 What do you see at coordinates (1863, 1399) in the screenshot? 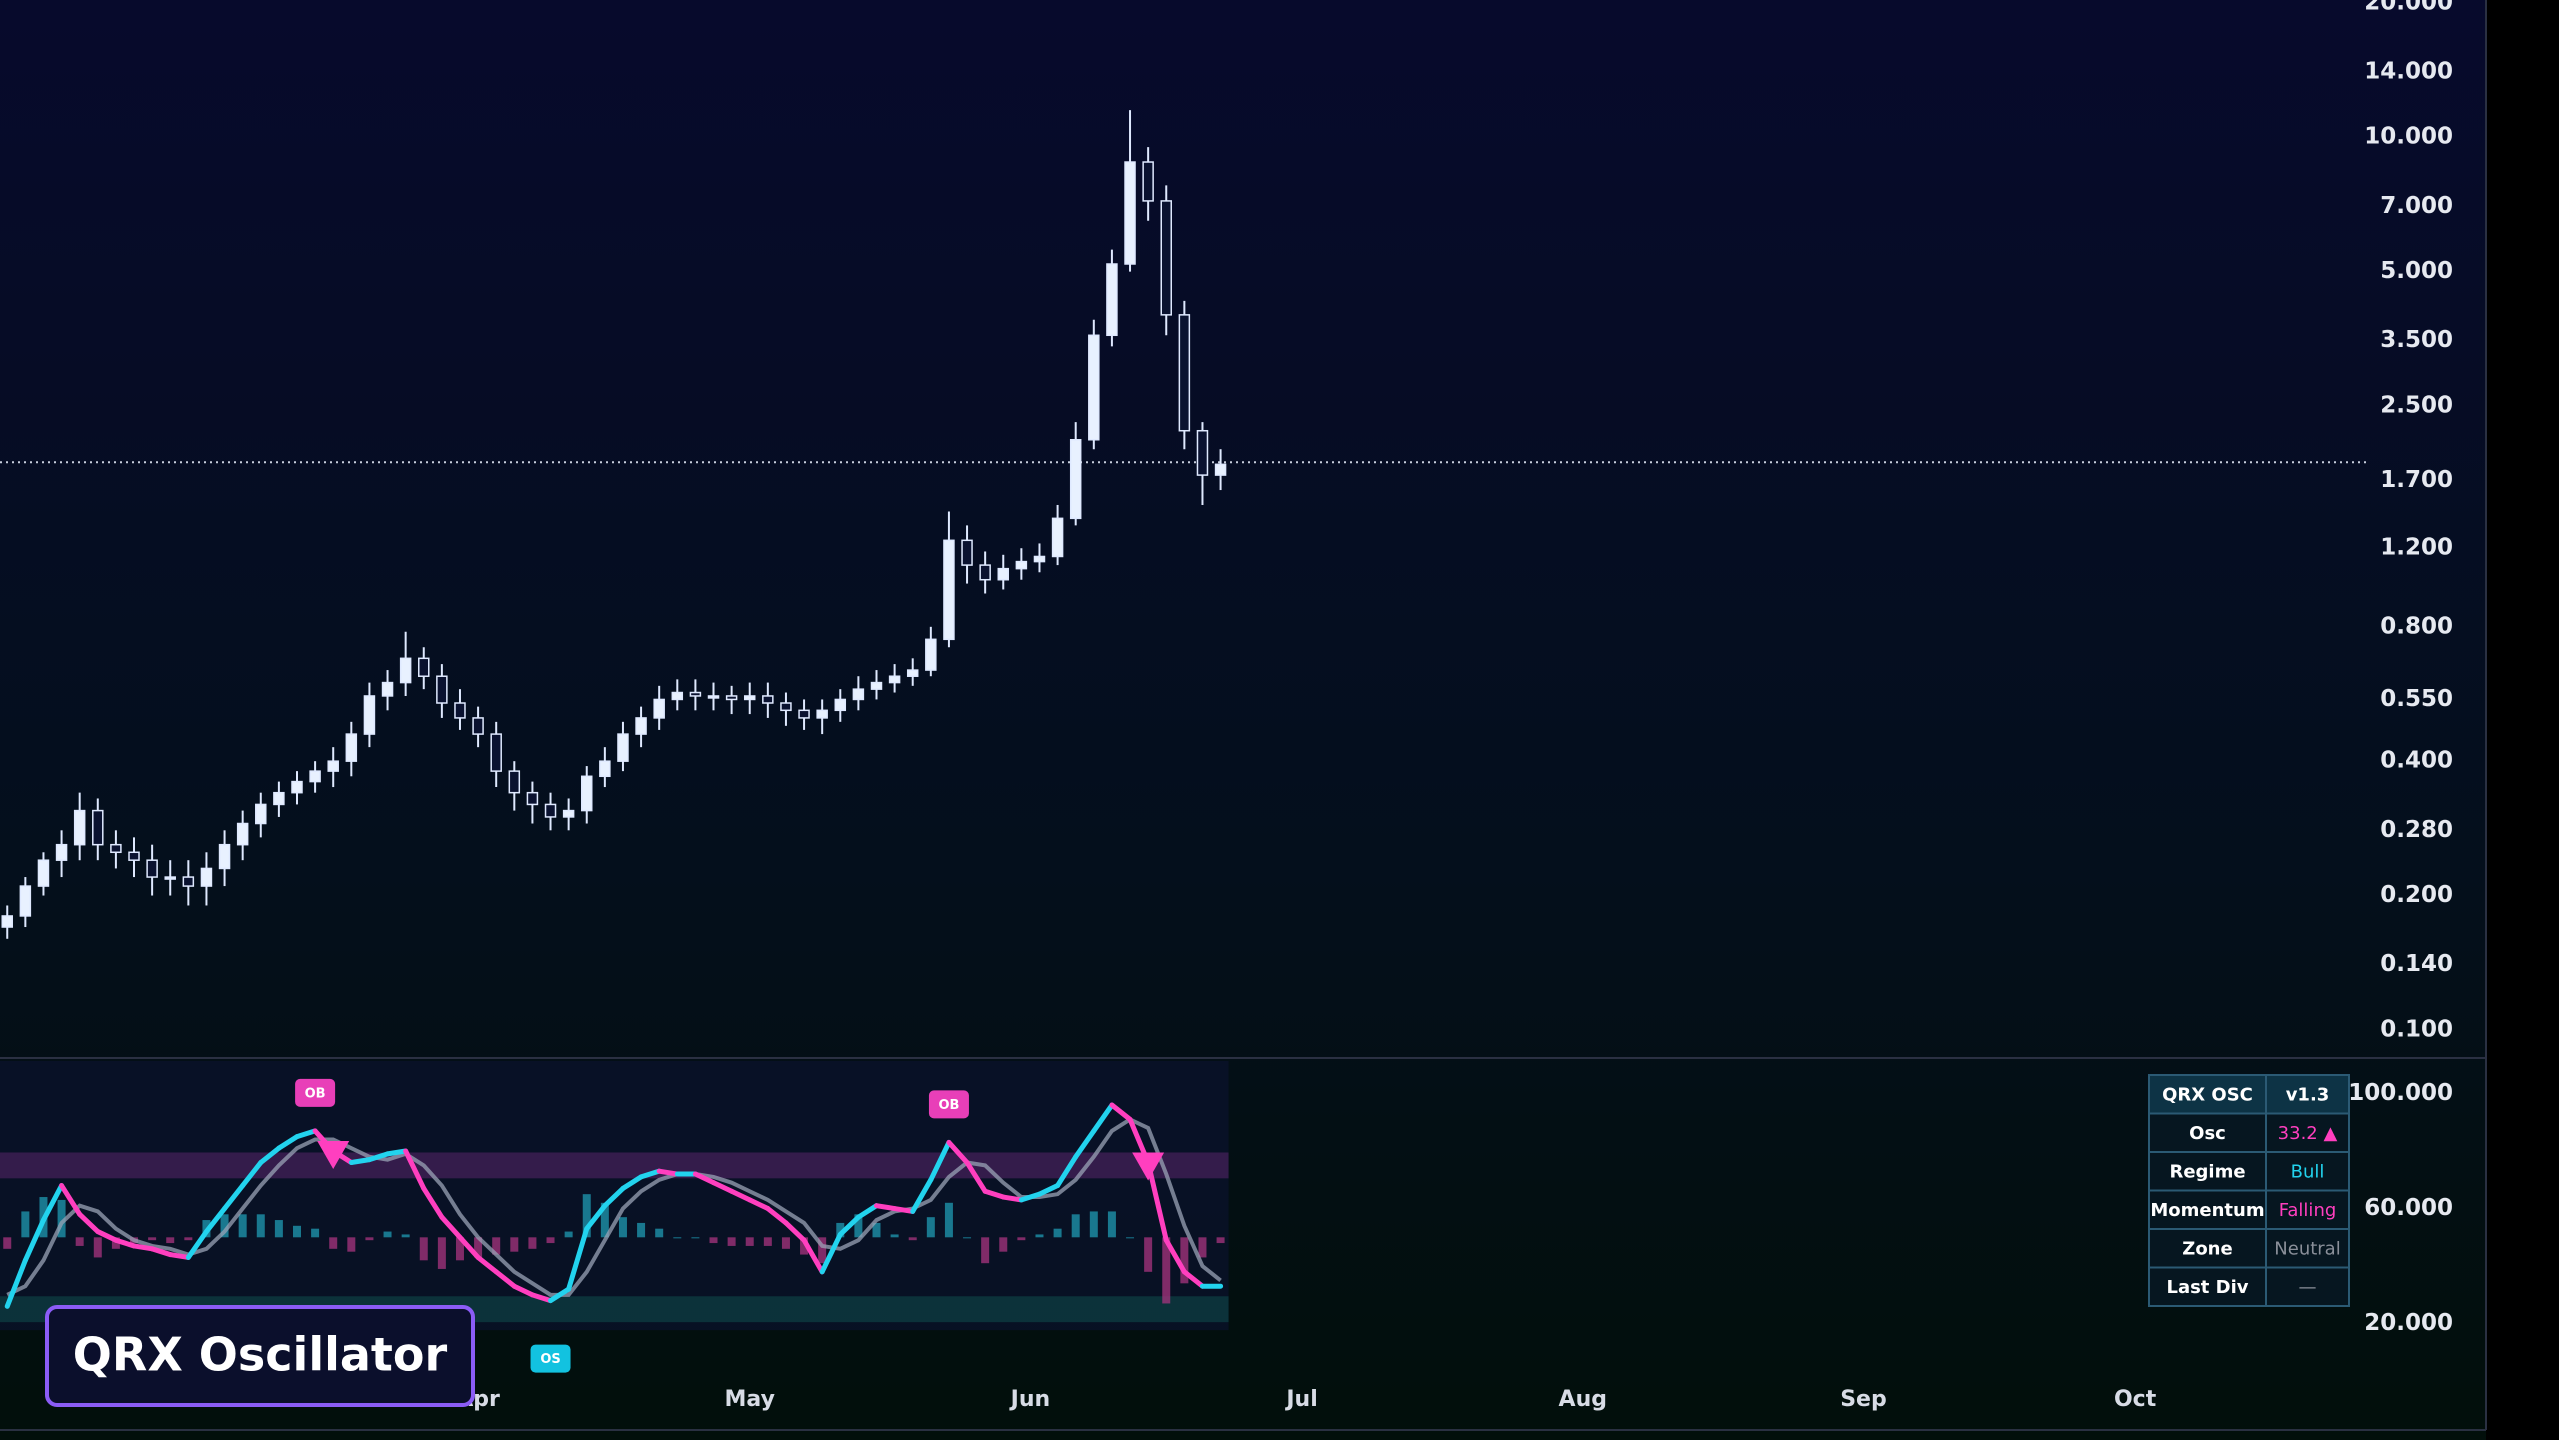
I see `x-tick-label: Sep` at bounding box center [1863, 1399].